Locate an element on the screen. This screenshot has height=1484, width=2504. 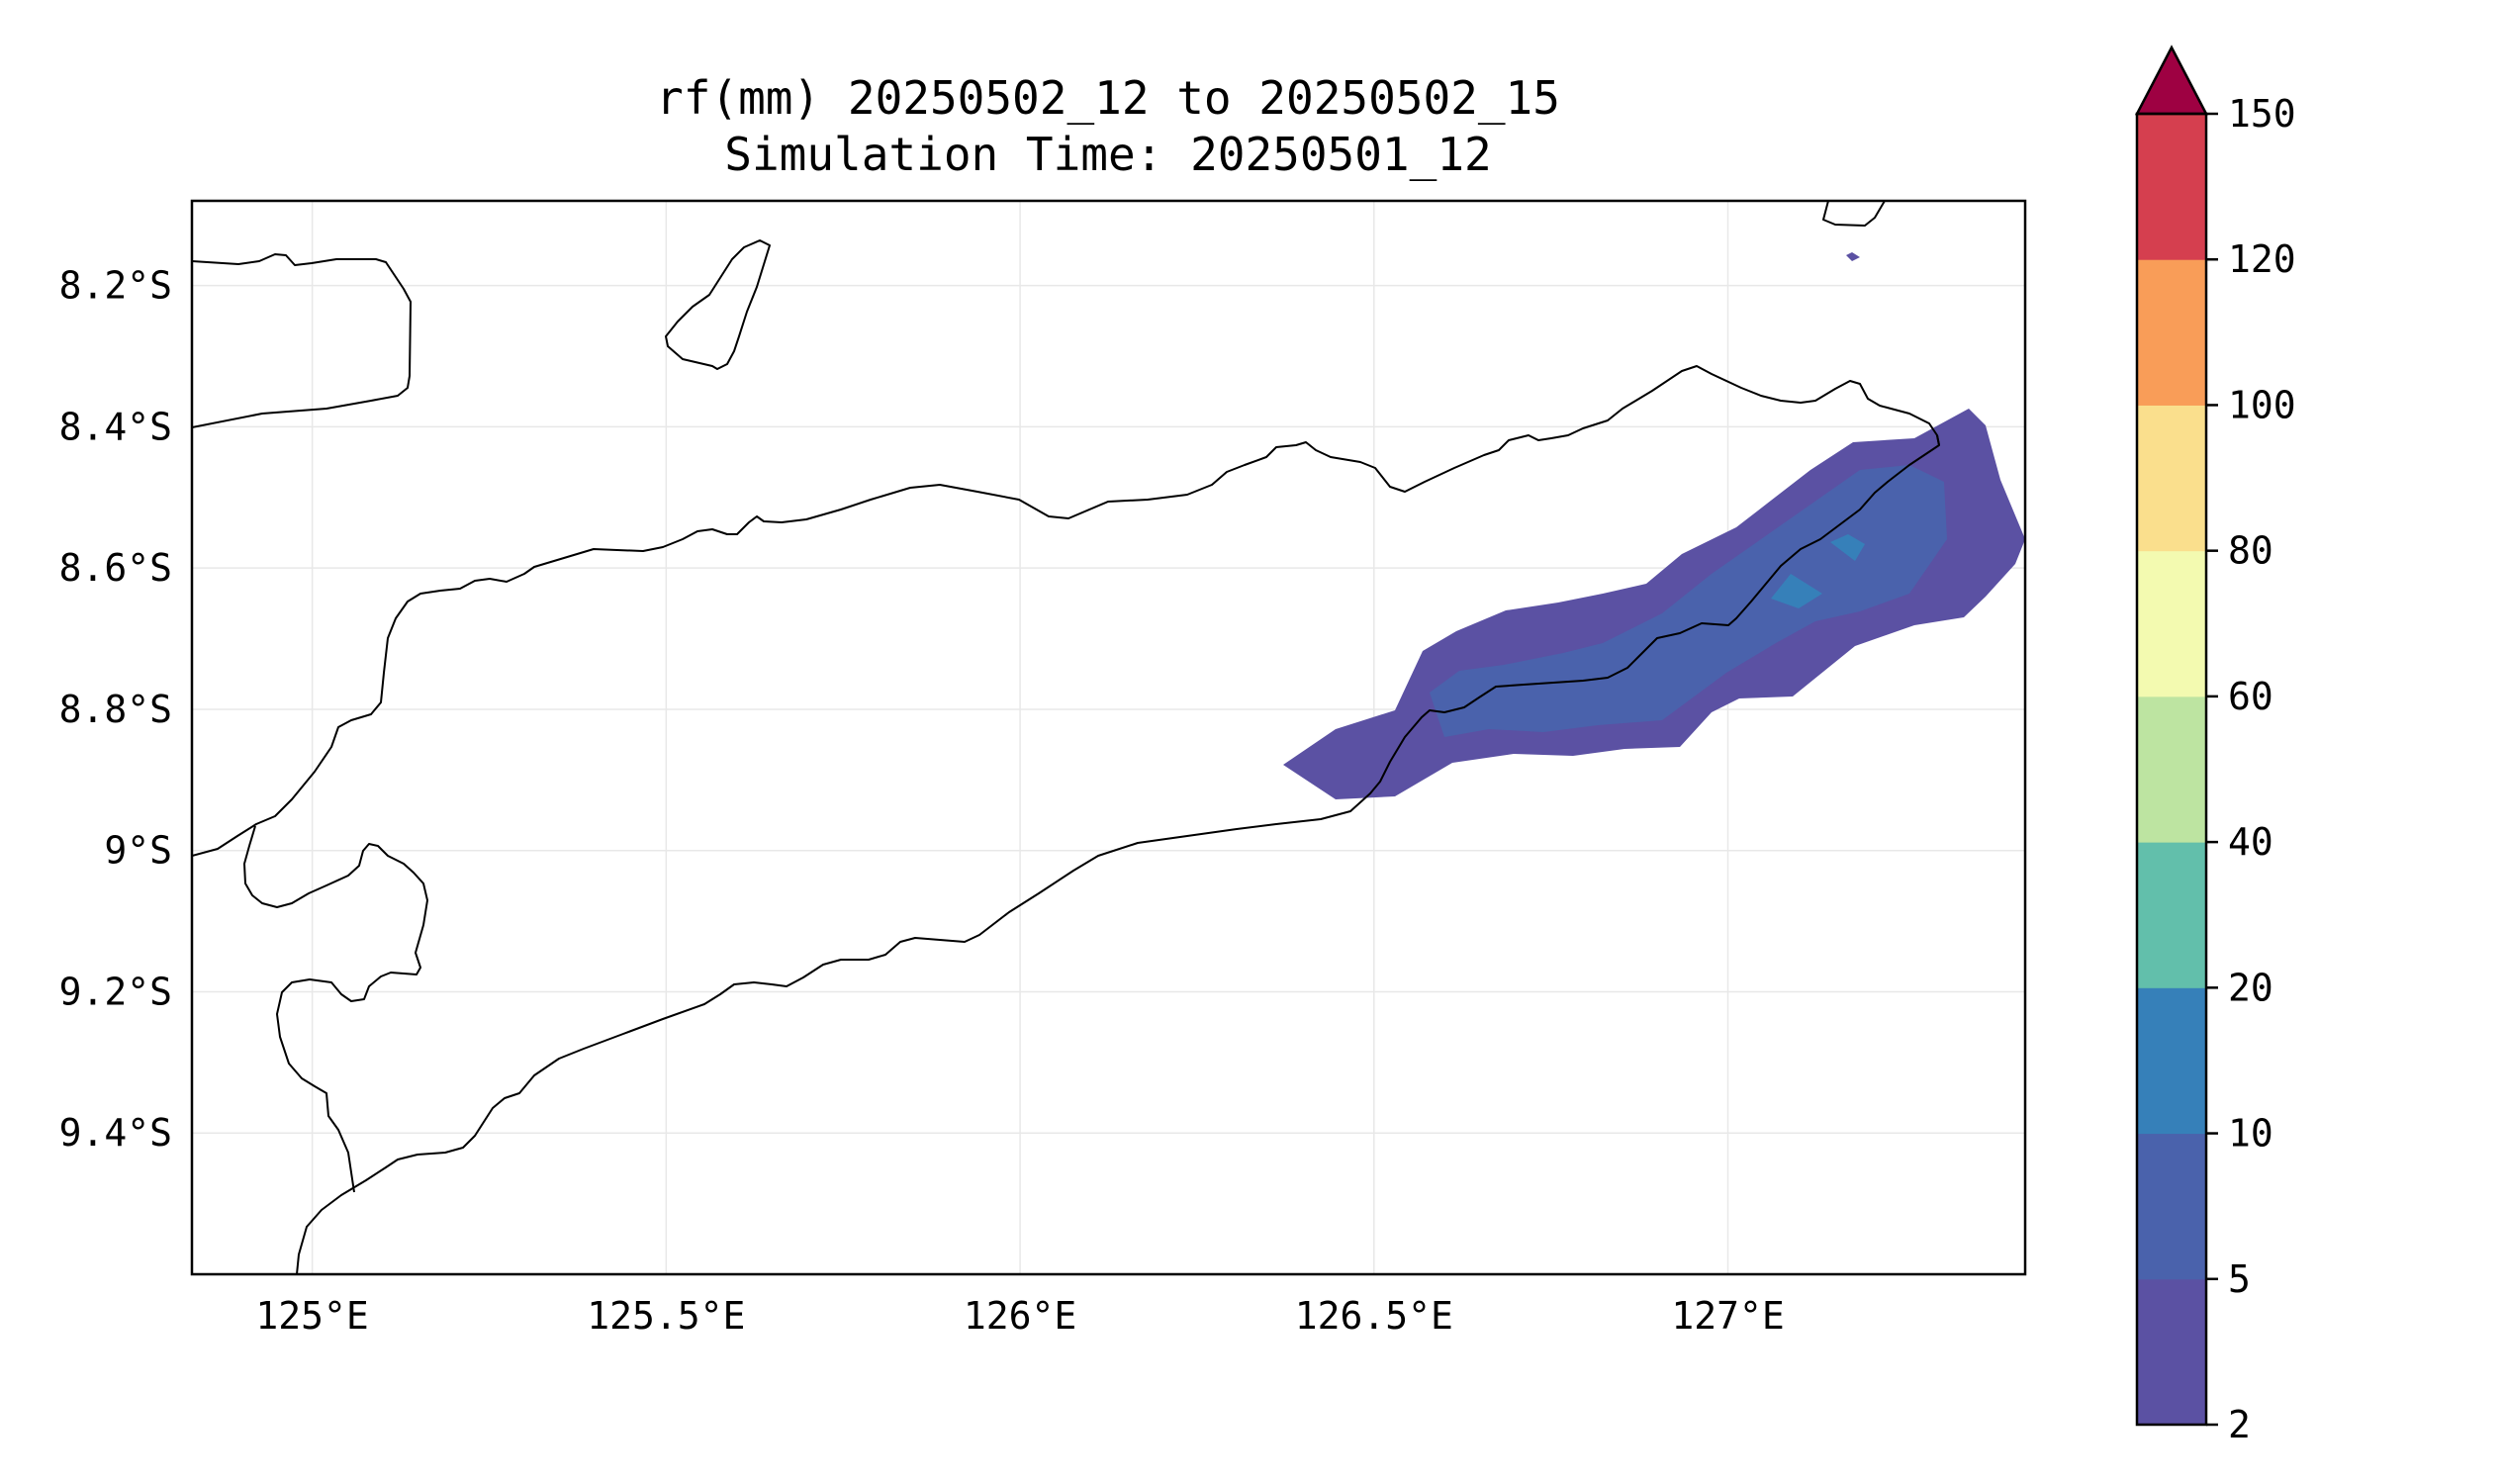
colorbar-tick-label: 150 is located at coordinates (2262, 114).